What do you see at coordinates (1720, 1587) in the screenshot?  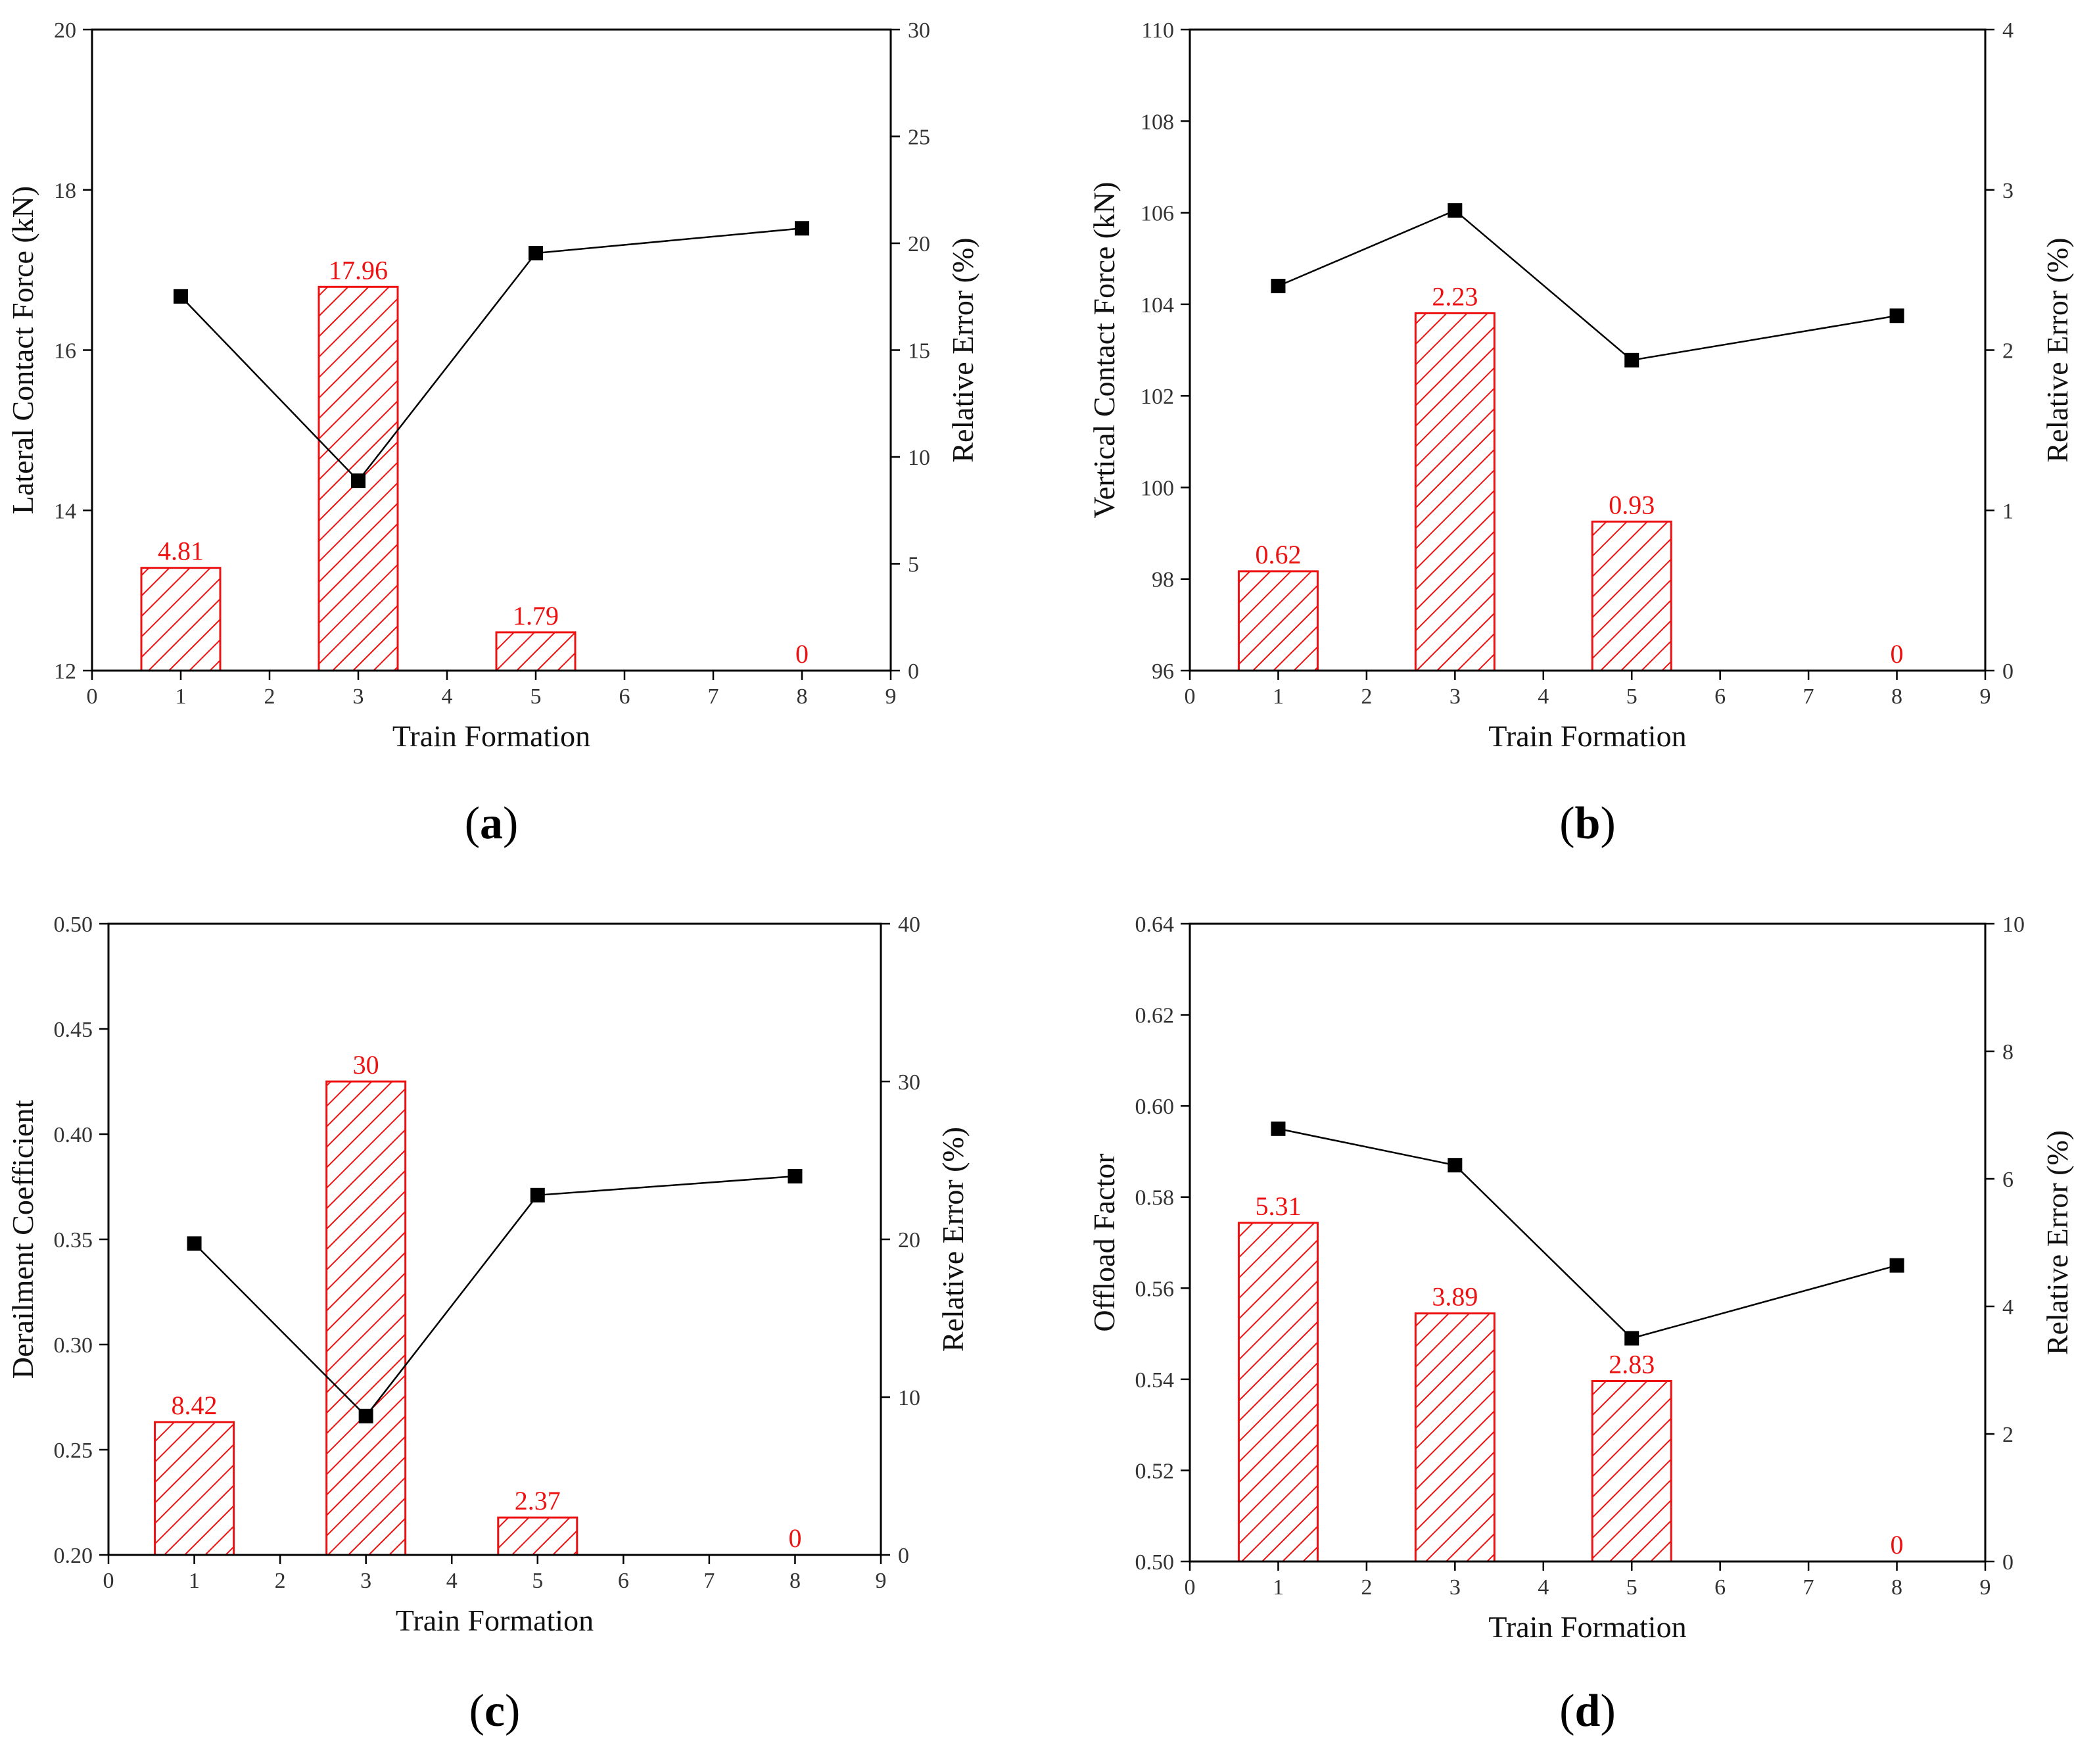 I see `x-tick-label-d-6: 6` at bounding box center [1720, 1587].